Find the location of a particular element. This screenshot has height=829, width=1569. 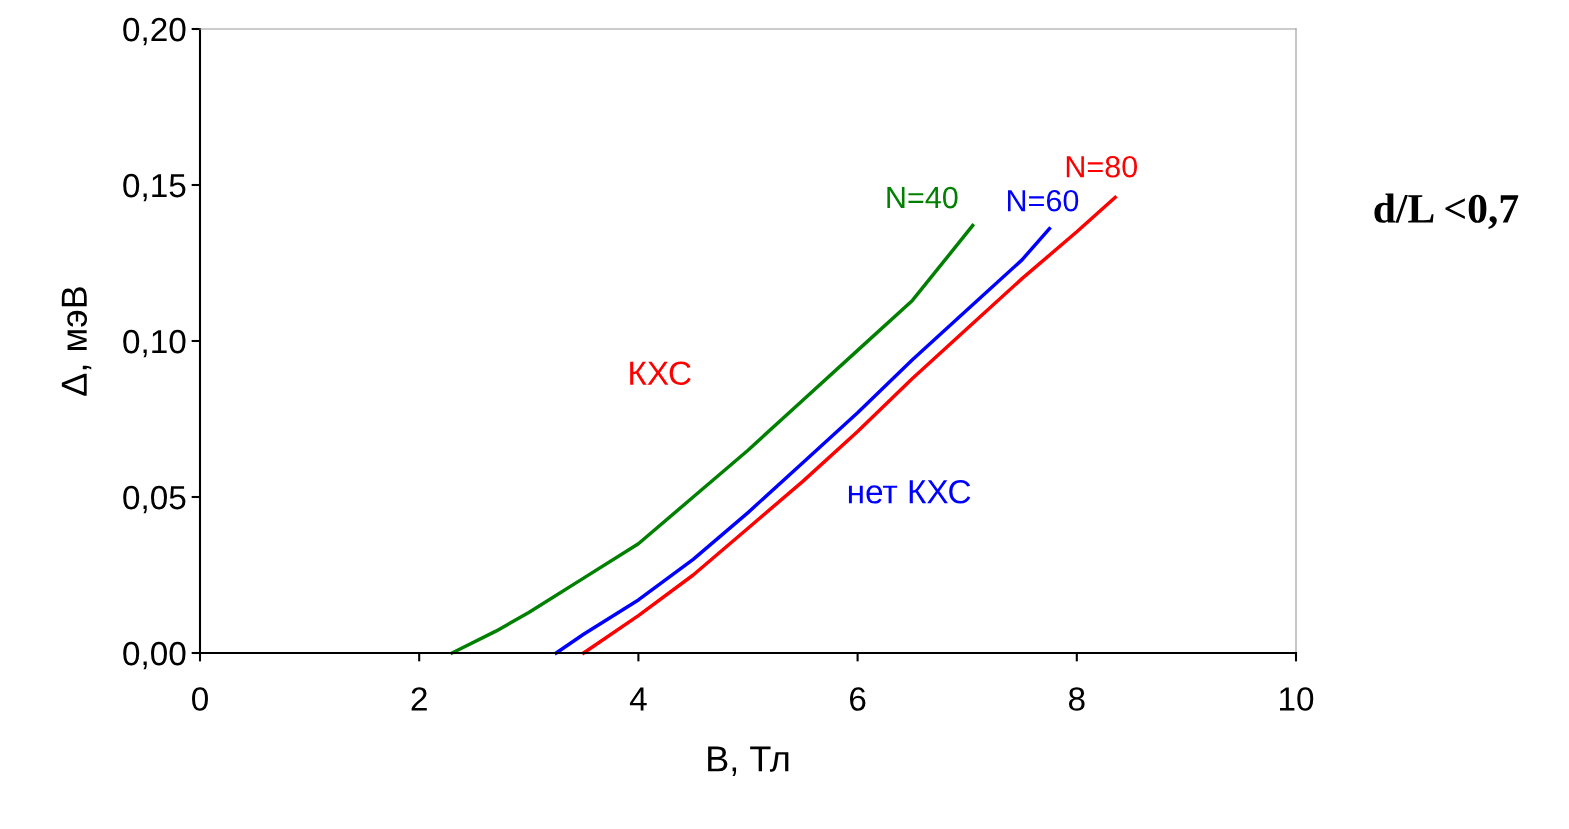

x-tick-label: 4 is located at coordinates (638, 699).